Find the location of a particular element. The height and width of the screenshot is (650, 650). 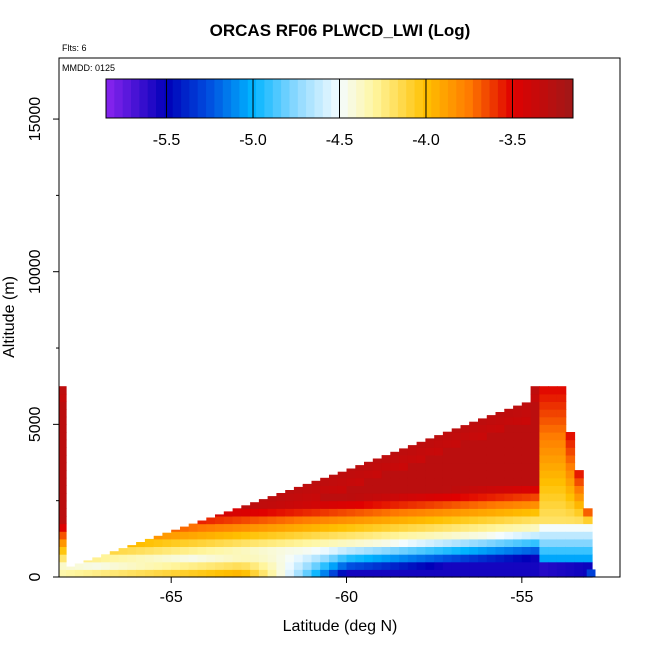

y-tick-label: 15000 is located at coordinates (35, 119).